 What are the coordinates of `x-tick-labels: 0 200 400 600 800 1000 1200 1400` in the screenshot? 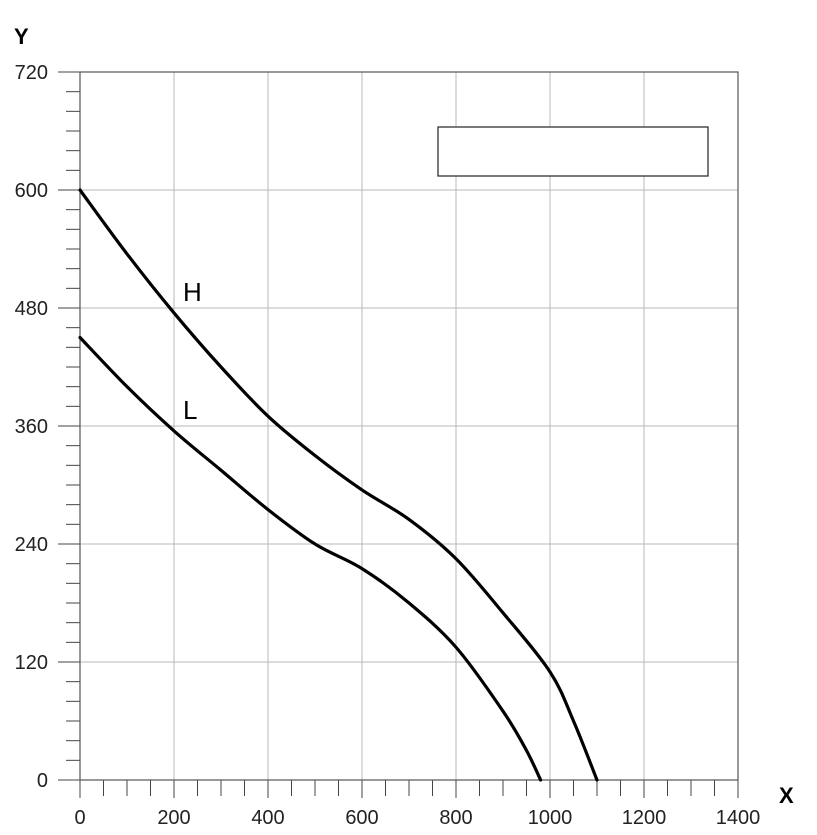 It's located at (417, 818).